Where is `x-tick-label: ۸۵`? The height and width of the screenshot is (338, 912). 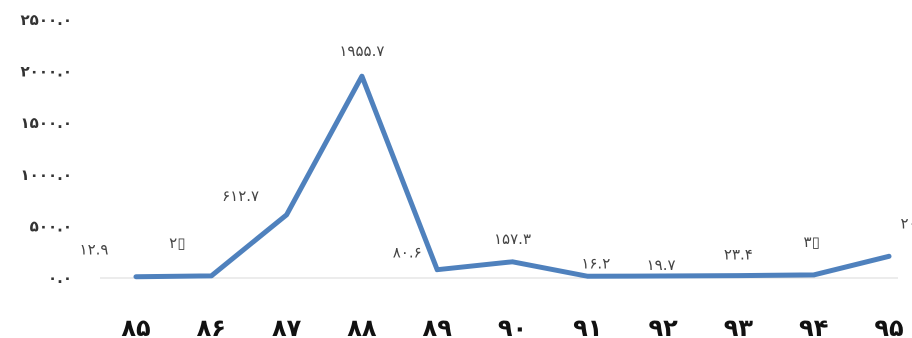 x-tick-label: ۸۵ is located at coordinates (135, 326).